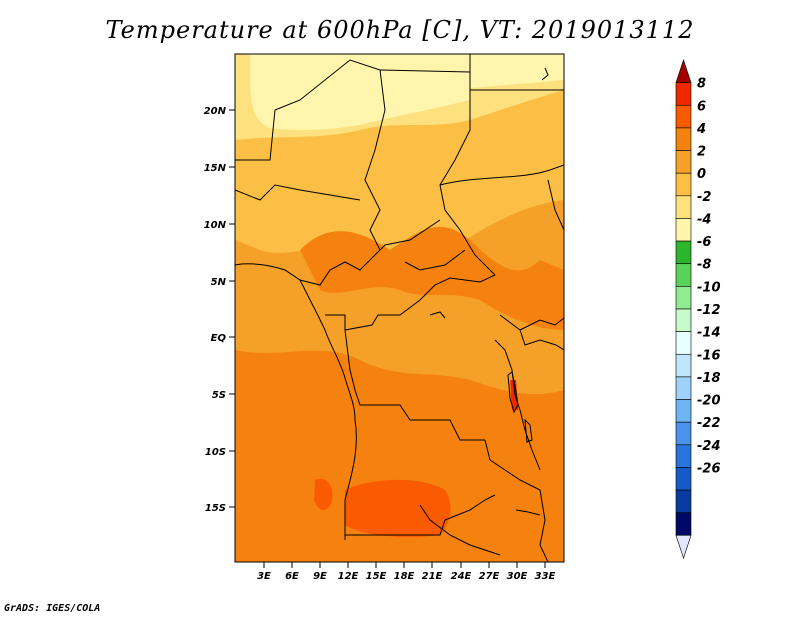 The width and height of the screenshot is (800, 618). I want to click on lon-tick-label: 6E, so click(292, 576).